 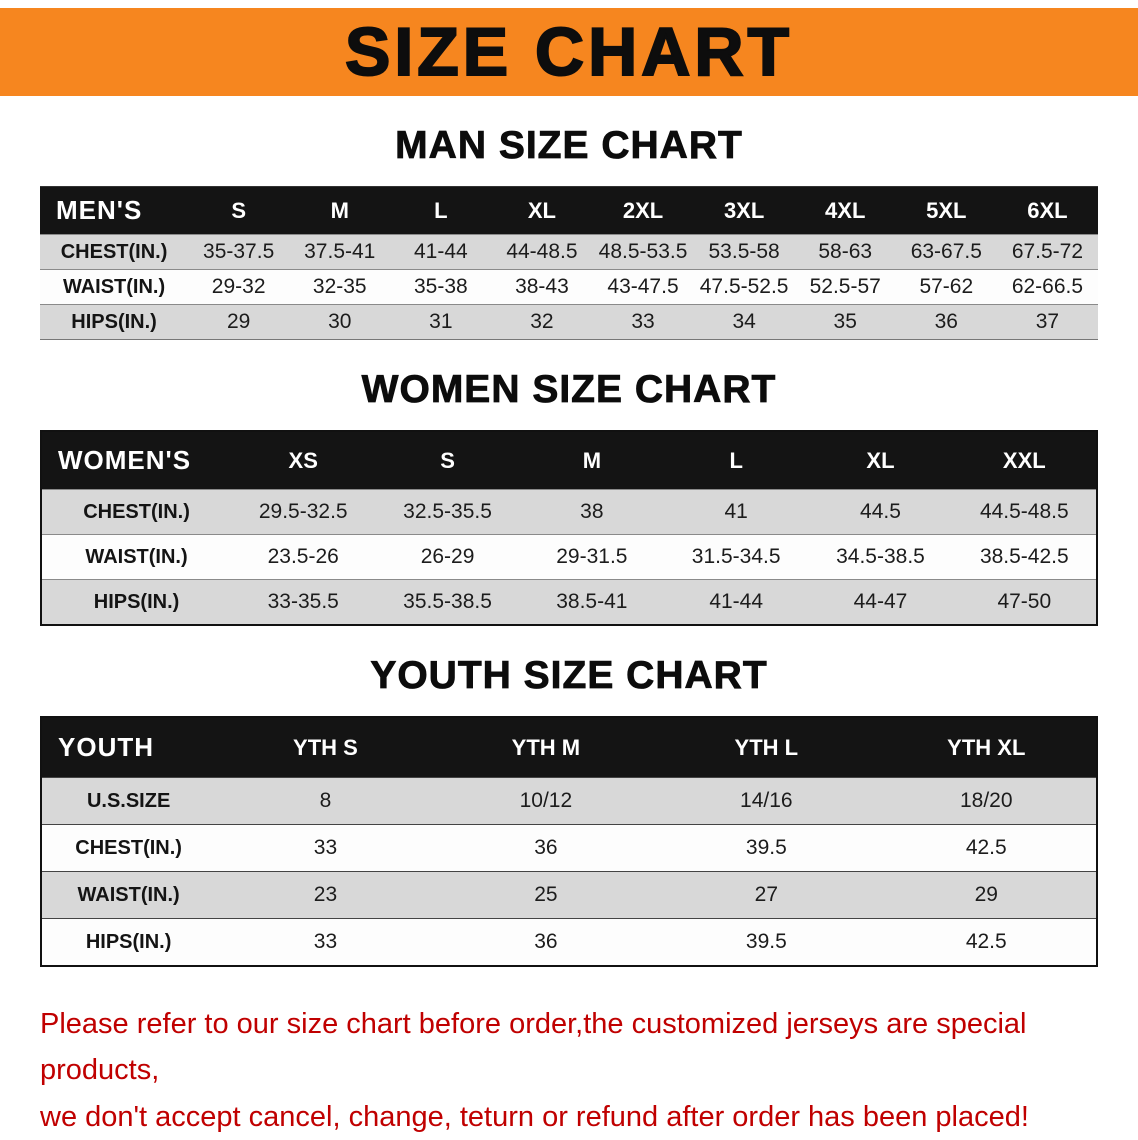 I want to click on value-cell: 57-62, so click(x=946, y=287).